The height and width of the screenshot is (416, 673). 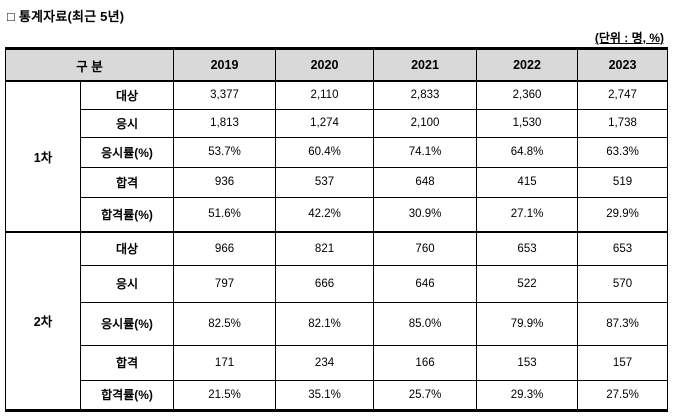 What do you see at coordinates (425, 323) in the screenshot?
I see `cell-value: 85.0%` at bounding box center [425, 323].